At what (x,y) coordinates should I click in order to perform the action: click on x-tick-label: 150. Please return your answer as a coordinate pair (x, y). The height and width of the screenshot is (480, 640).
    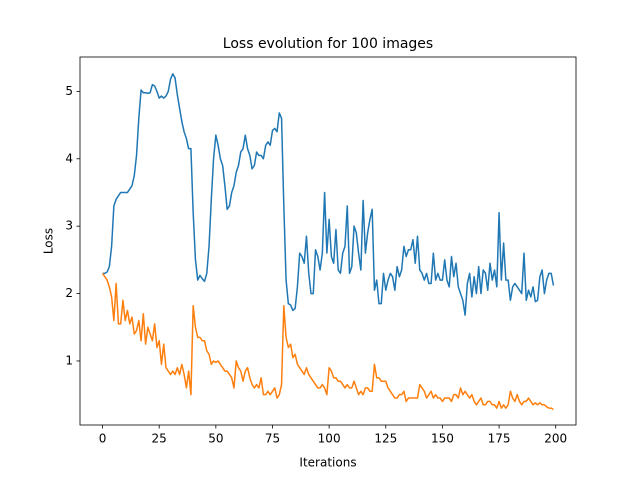
    Looking at the image, I should click on (442, 439).